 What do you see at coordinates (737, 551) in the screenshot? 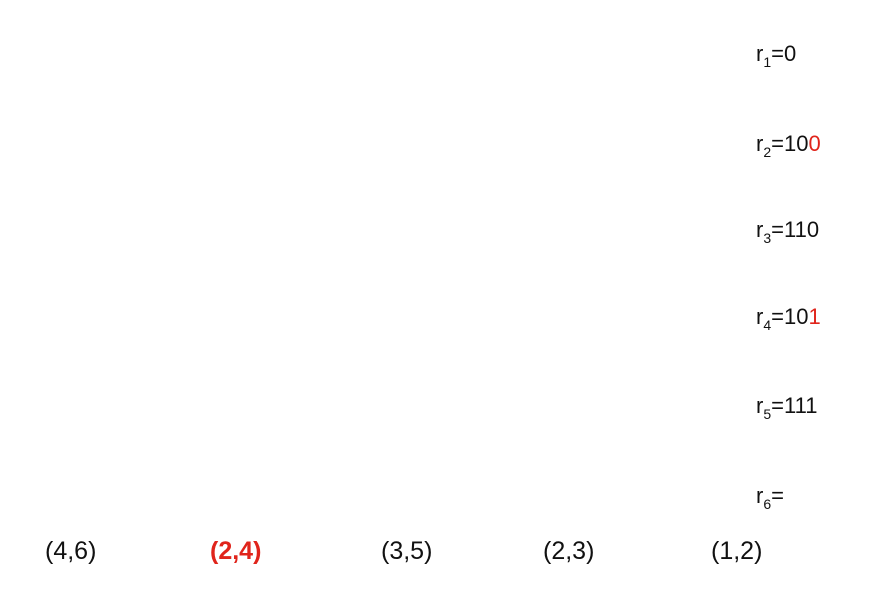
I see `pair-item: (1,2)` at bounding box center [737, 551].